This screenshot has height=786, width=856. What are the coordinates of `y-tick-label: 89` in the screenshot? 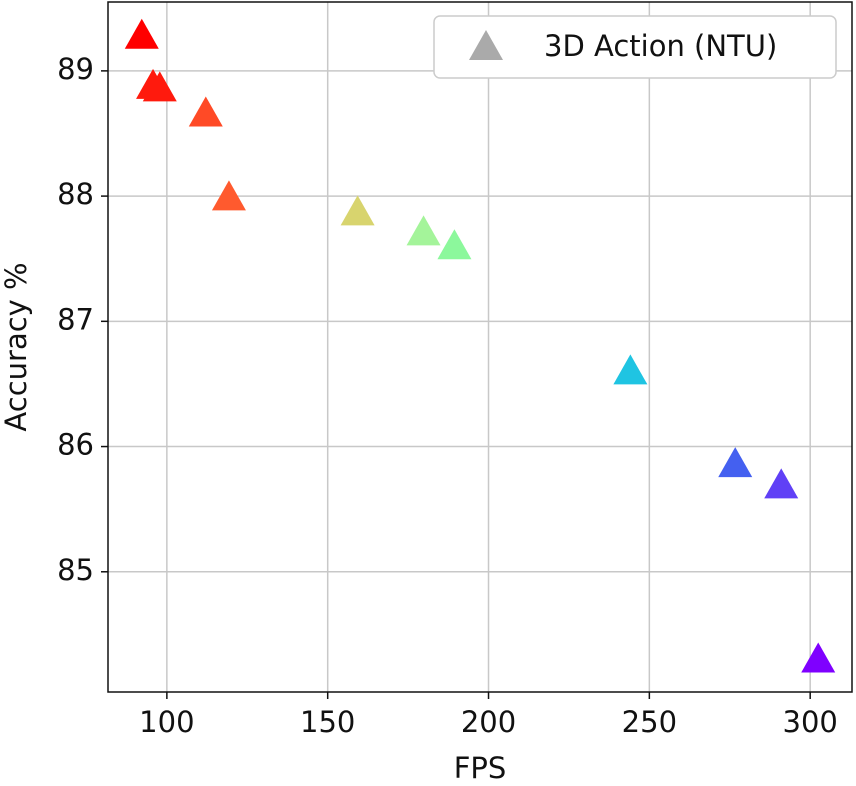 It's located at (75, 69).